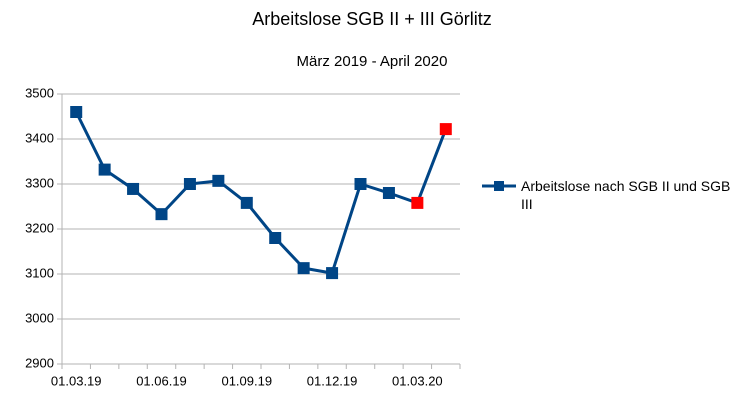 This screenshot has height=401, width=745. I want to click on y-tick-label: 3500, so click(39, 92).